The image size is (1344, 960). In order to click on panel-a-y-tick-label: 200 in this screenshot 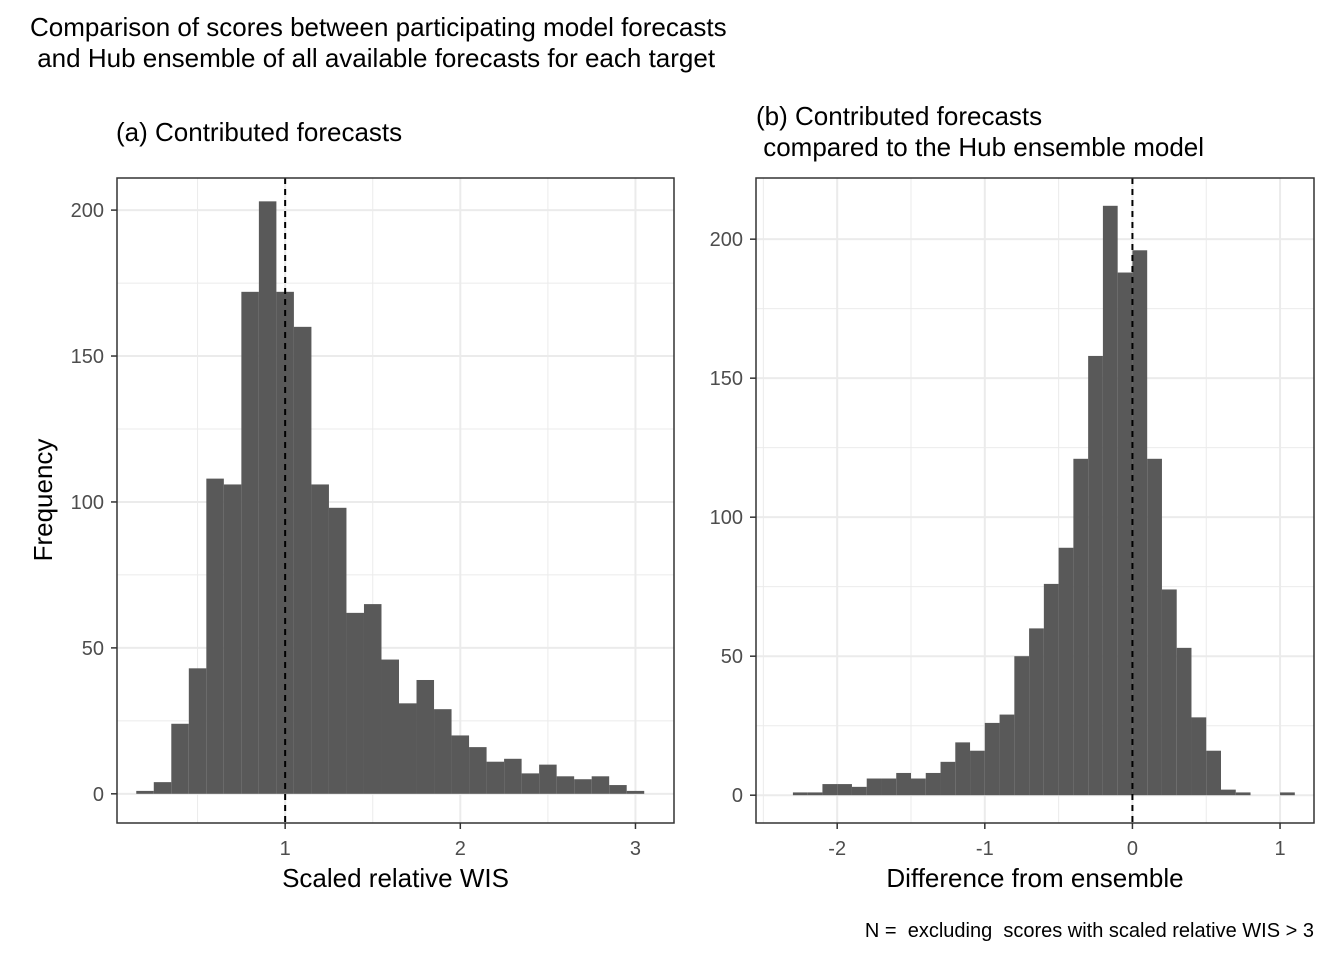, I will do `click(87, 211)`.